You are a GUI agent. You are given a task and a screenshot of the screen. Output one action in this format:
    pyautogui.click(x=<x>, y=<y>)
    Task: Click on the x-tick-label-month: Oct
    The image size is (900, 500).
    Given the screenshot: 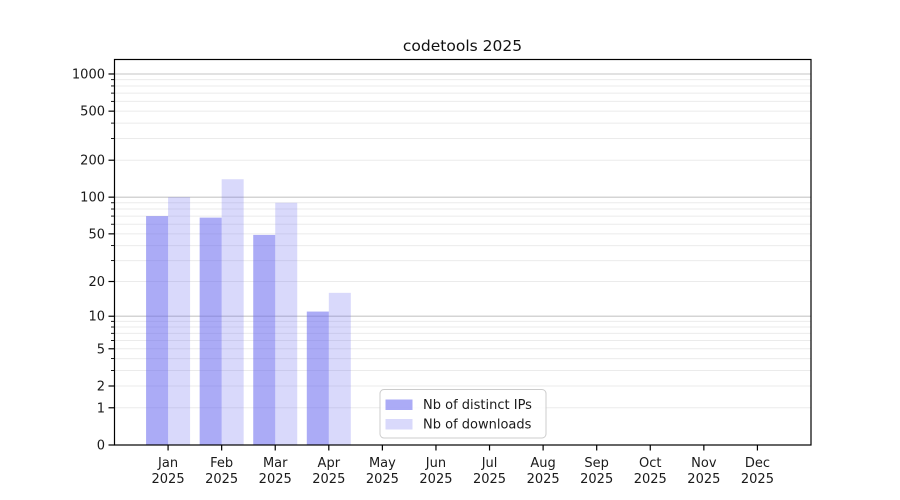 What is the action you would take?
    pyautogui.click(x=650, y=463)
    